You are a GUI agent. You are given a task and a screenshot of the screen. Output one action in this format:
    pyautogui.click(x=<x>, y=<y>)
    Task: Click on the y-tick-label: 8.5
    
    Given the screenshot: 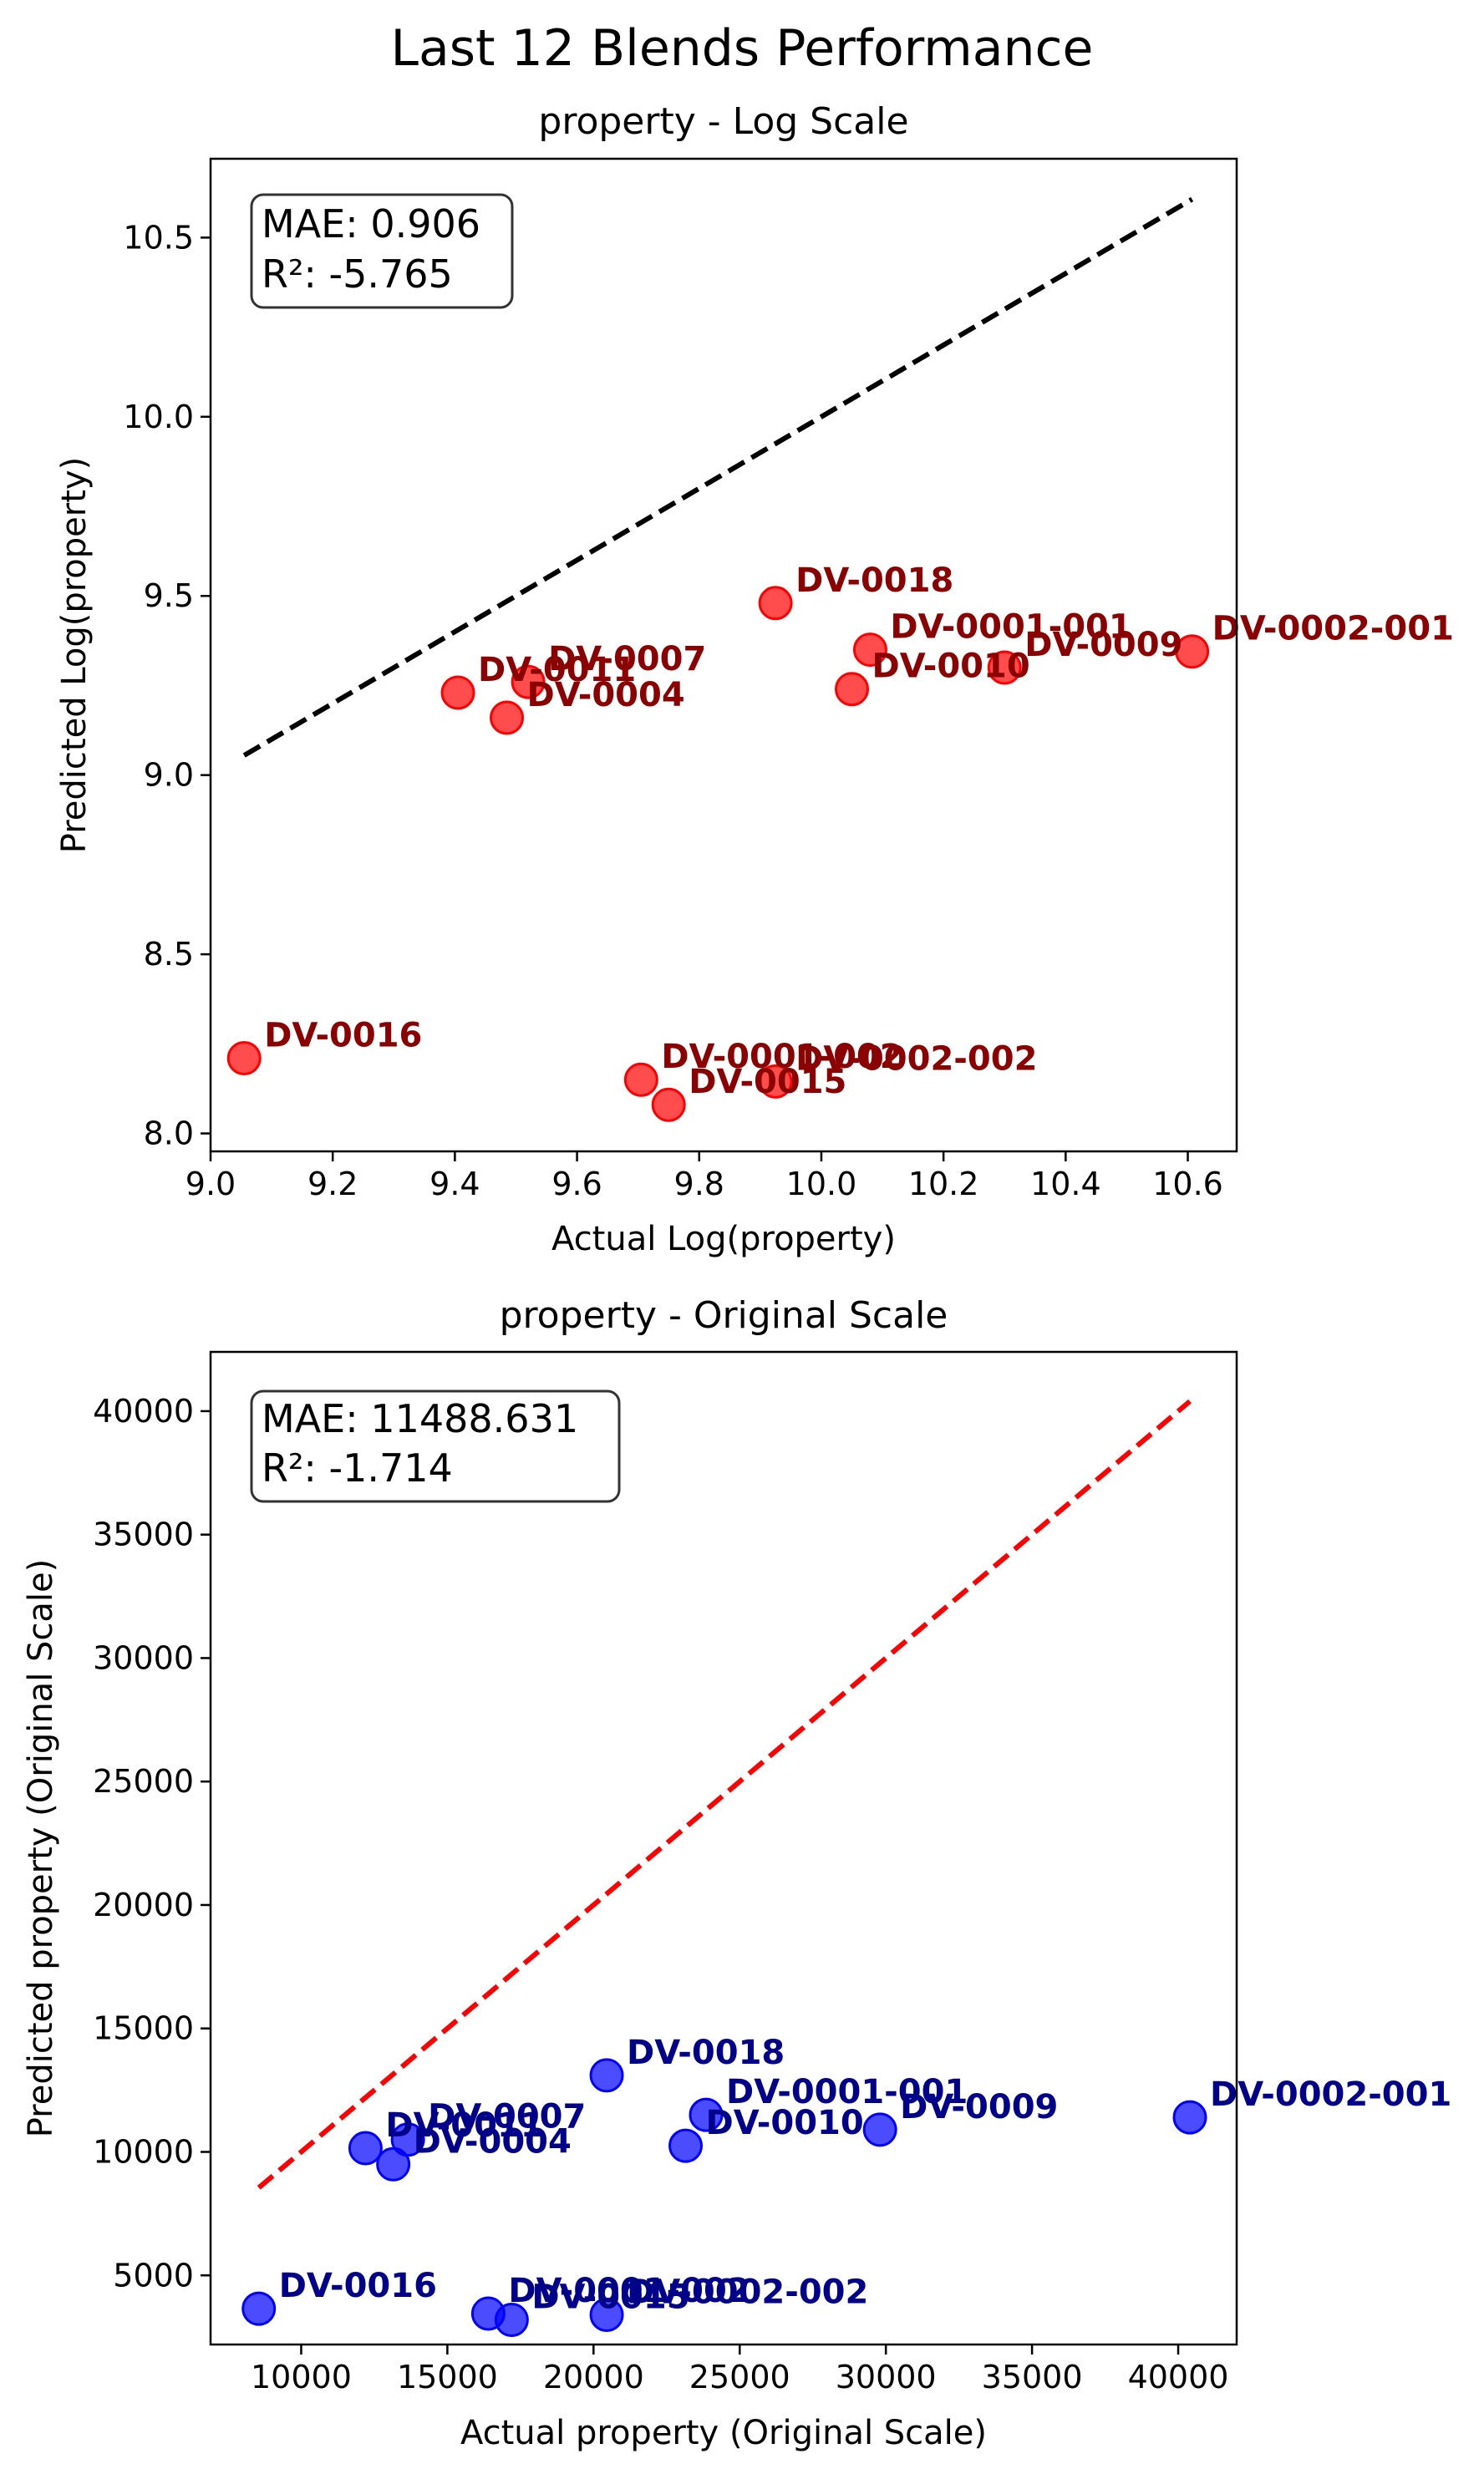 What is the action you would take?
    pyautogui.click(x=169, y=955)
    